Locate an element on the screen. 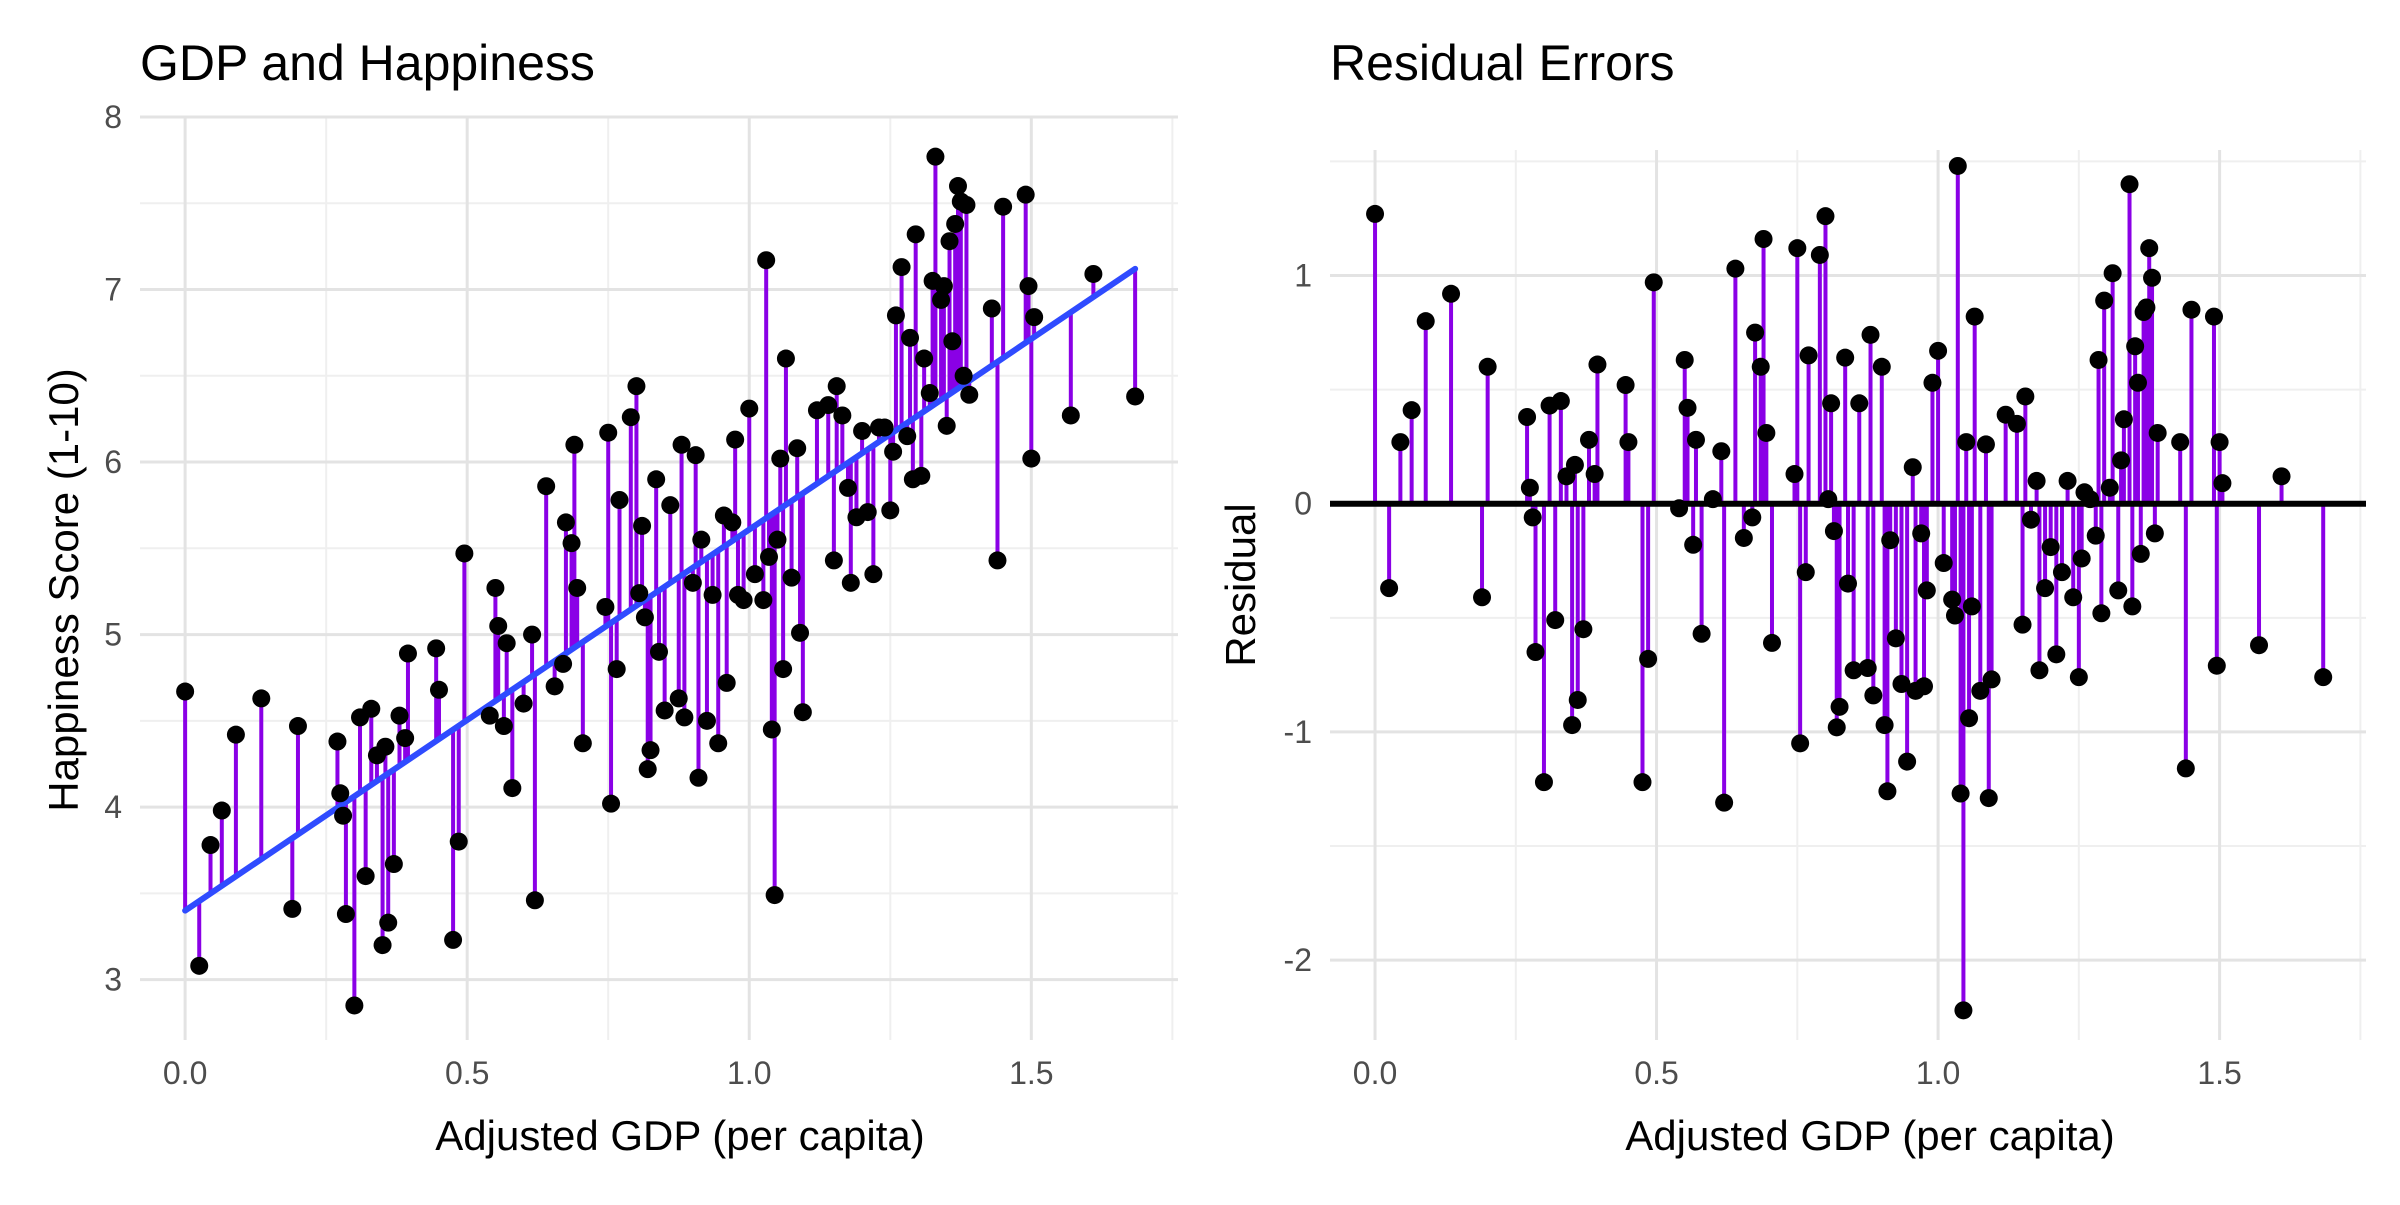 Image resolution: width=2400 pixels, height=1205 pixels. y-tick-label: 1 is located at coordinates (1303, 276).